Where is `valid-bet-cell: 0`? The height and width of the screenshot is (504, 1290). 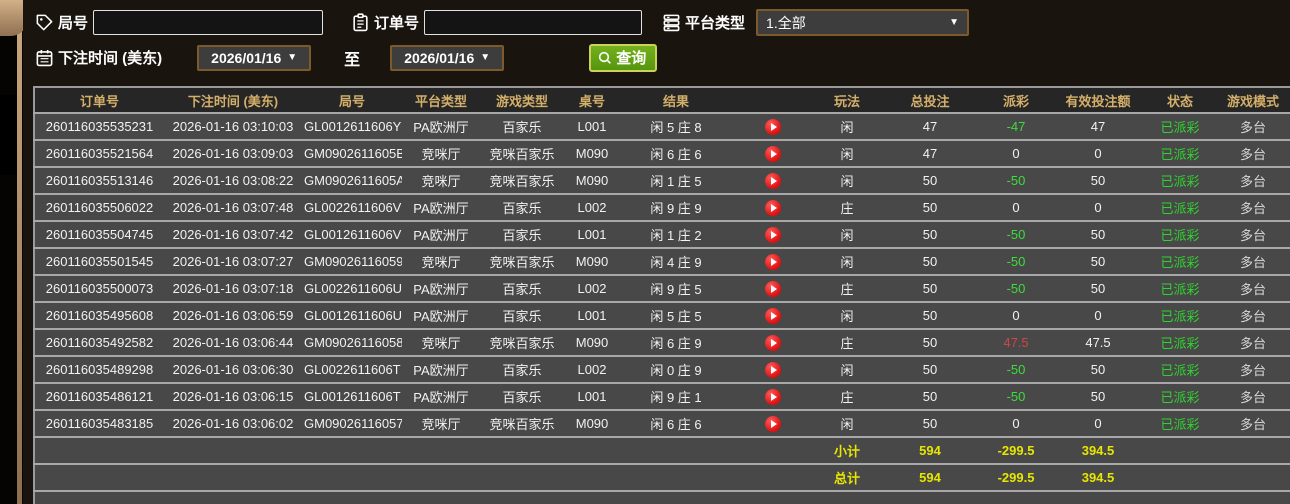
valid-bet-cell: 0 is located at coordinates (1098, 316).